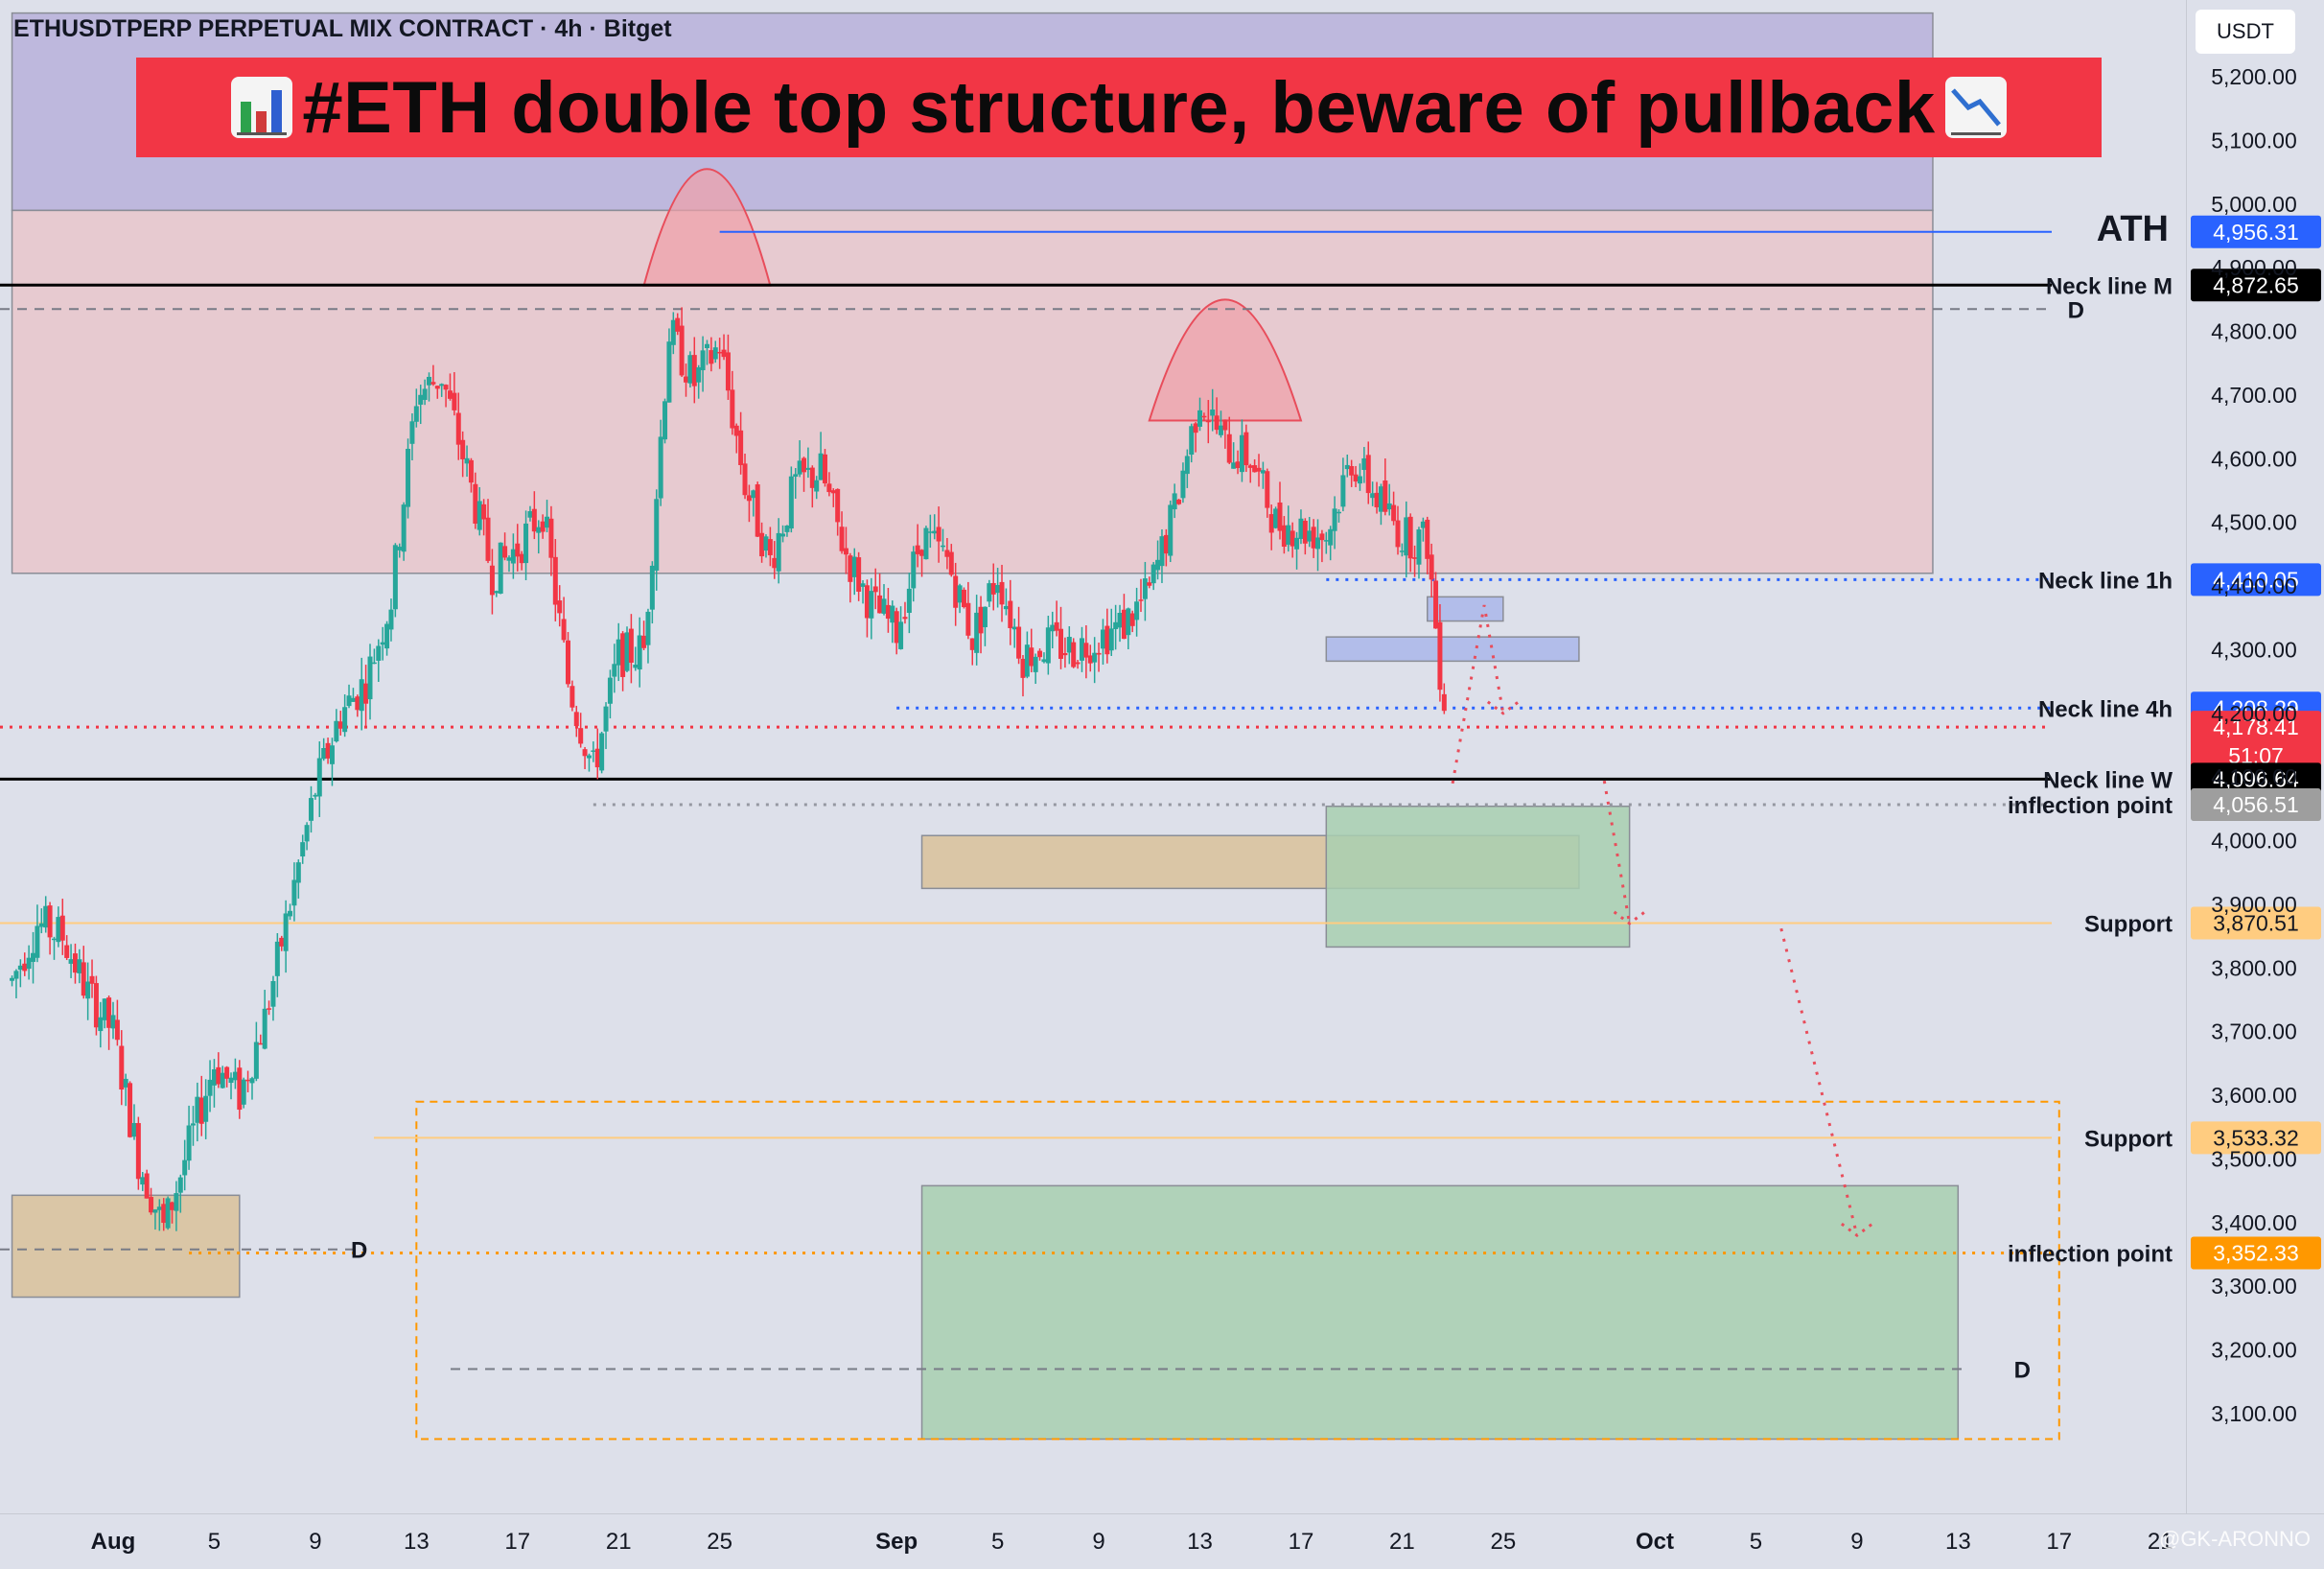 Image resolution: width=2324 pixels, height=1569 pixels. Describe the element at coordinates (2256, 1253) in the screenshot. I see `price-tag-10: 3,352.33` at that location.